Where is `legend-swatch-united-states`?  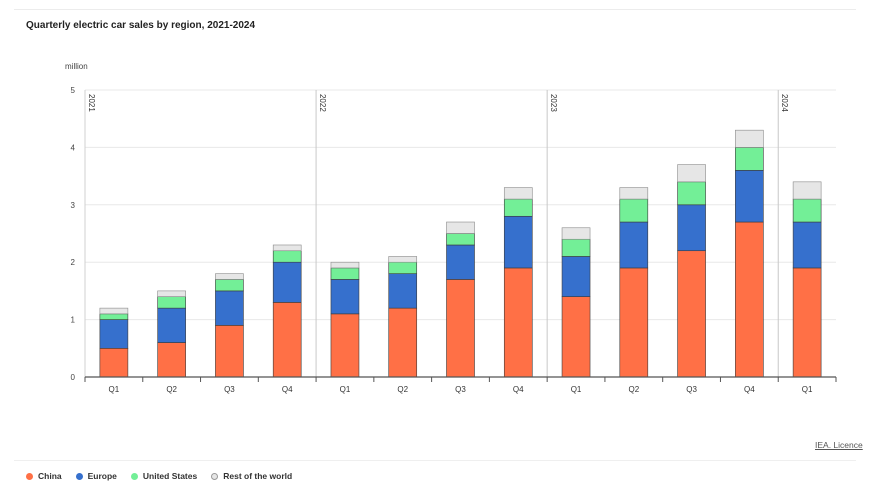
legend-swatch-united-states is located at coordinates (134, 476).